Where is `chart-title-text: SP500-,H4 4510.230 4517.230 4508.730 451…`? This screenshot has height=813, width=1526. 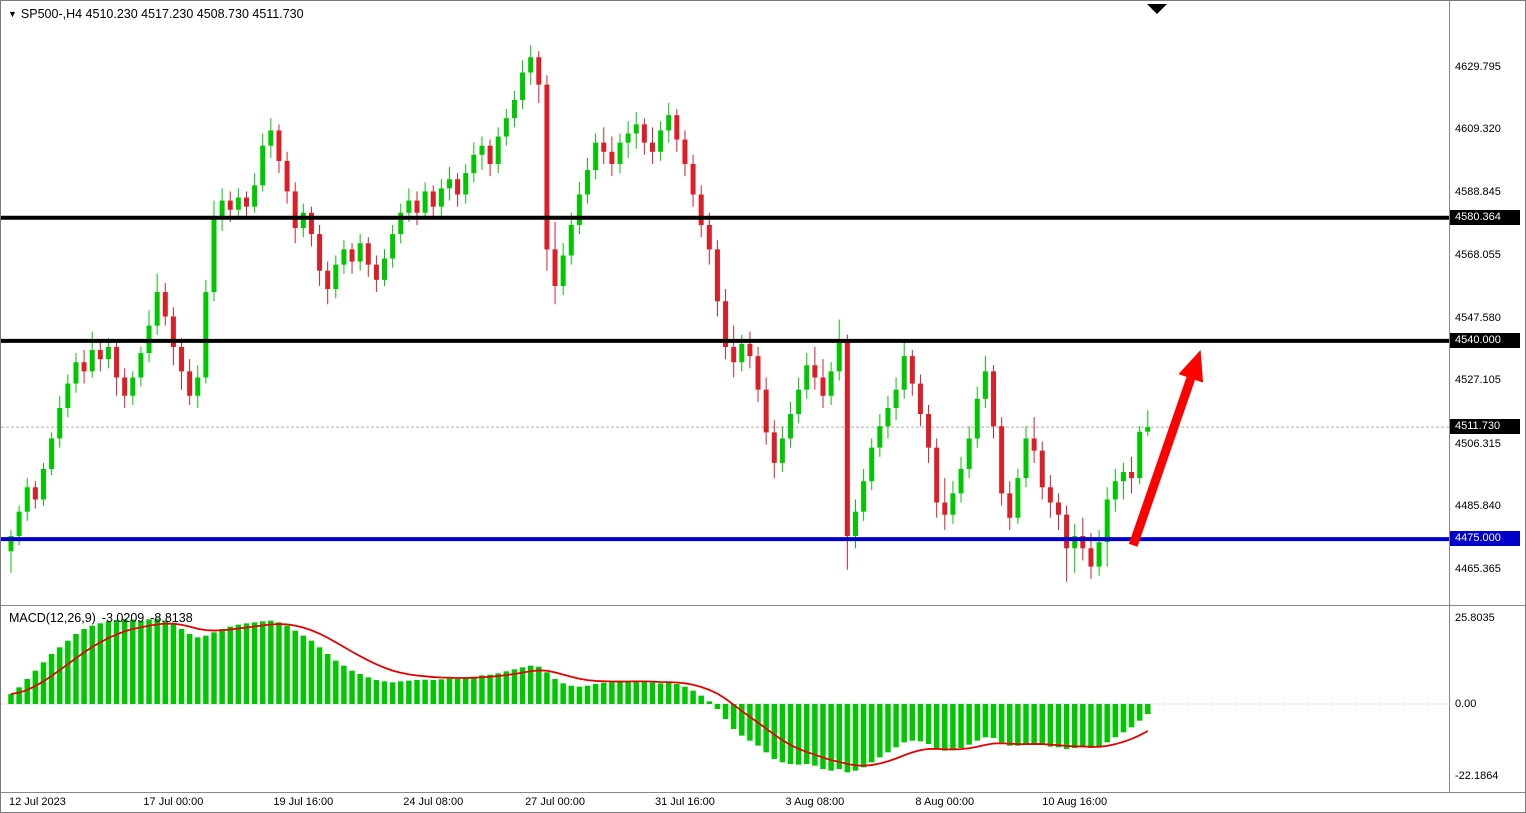 chart-title-text: SP500-,H4 4510.230 4517.230 4508.730 451… is located at coordinates (162, 14).